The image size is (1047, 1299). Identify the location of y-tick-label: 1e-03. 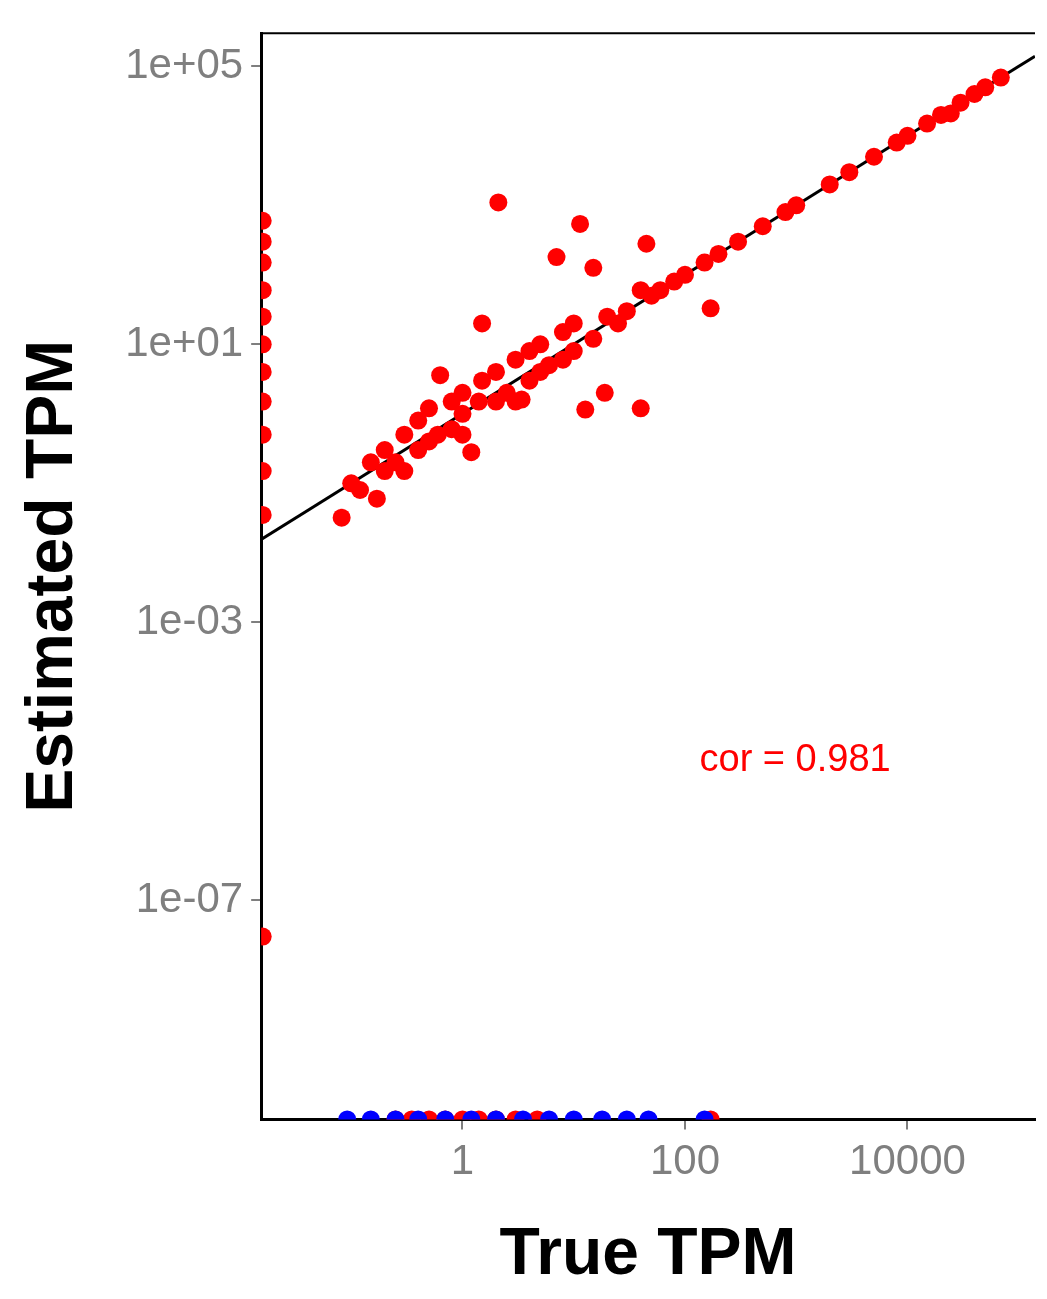
(189, 619).